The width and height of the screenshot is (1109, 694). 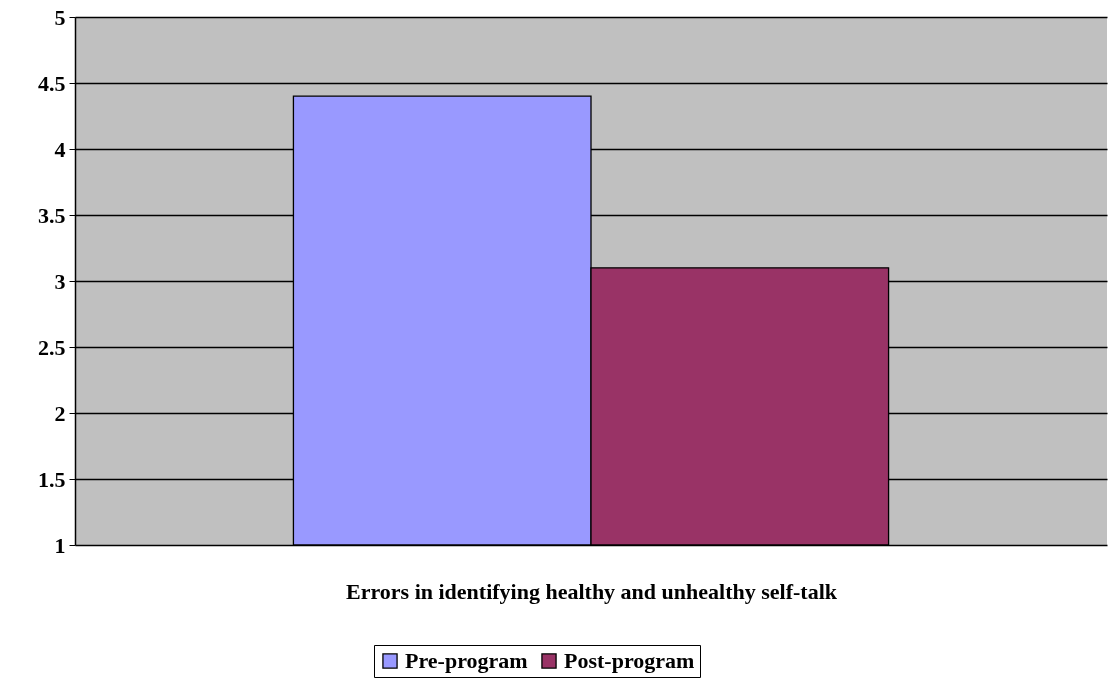 I want to click on x-axis-title: Errors in identifying healthy and unhealthy self-talk, so click(x=592, y=591).